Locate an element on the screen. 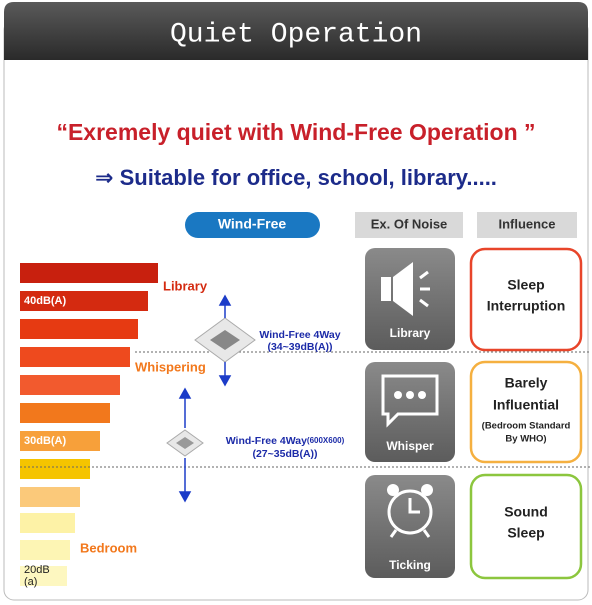  influence-text: Interruption is located at coordinates (526, 306).